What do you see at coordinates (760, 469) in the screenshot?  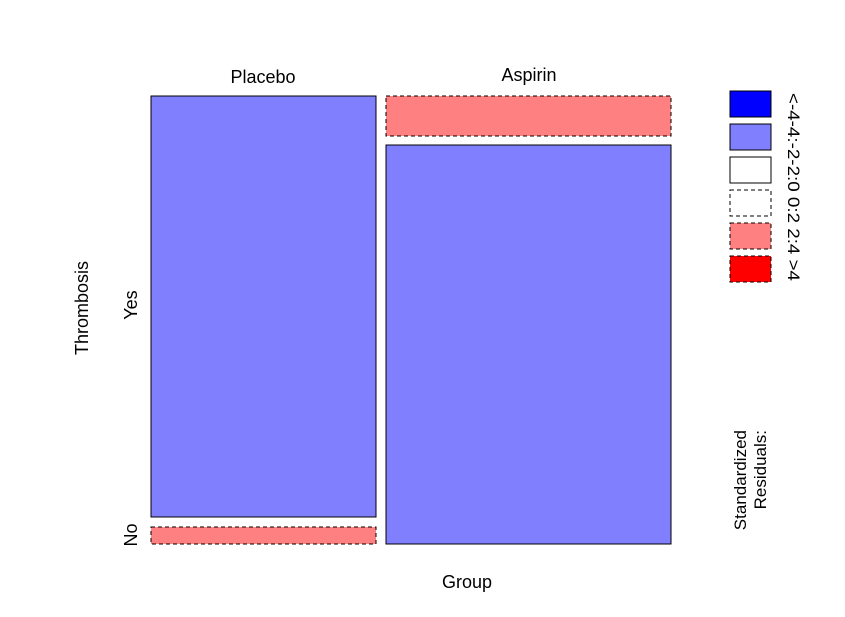 I see `legend-title-line2: Residuals:` at bounding box center [760, 469].